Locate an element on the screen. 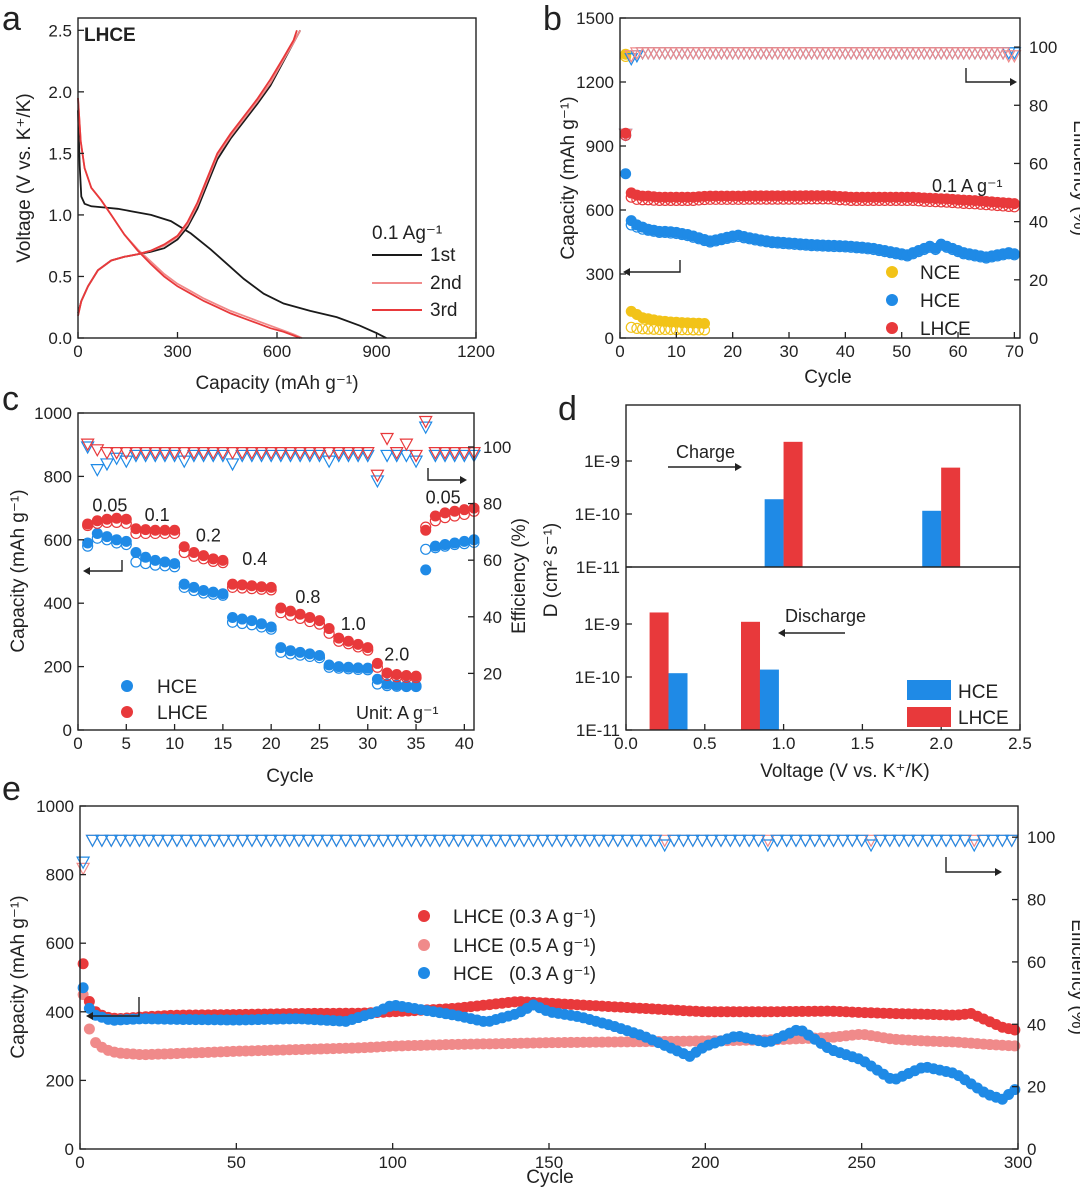  panel-c-y2tick-label: 20 is located at coordinates (492, 673).